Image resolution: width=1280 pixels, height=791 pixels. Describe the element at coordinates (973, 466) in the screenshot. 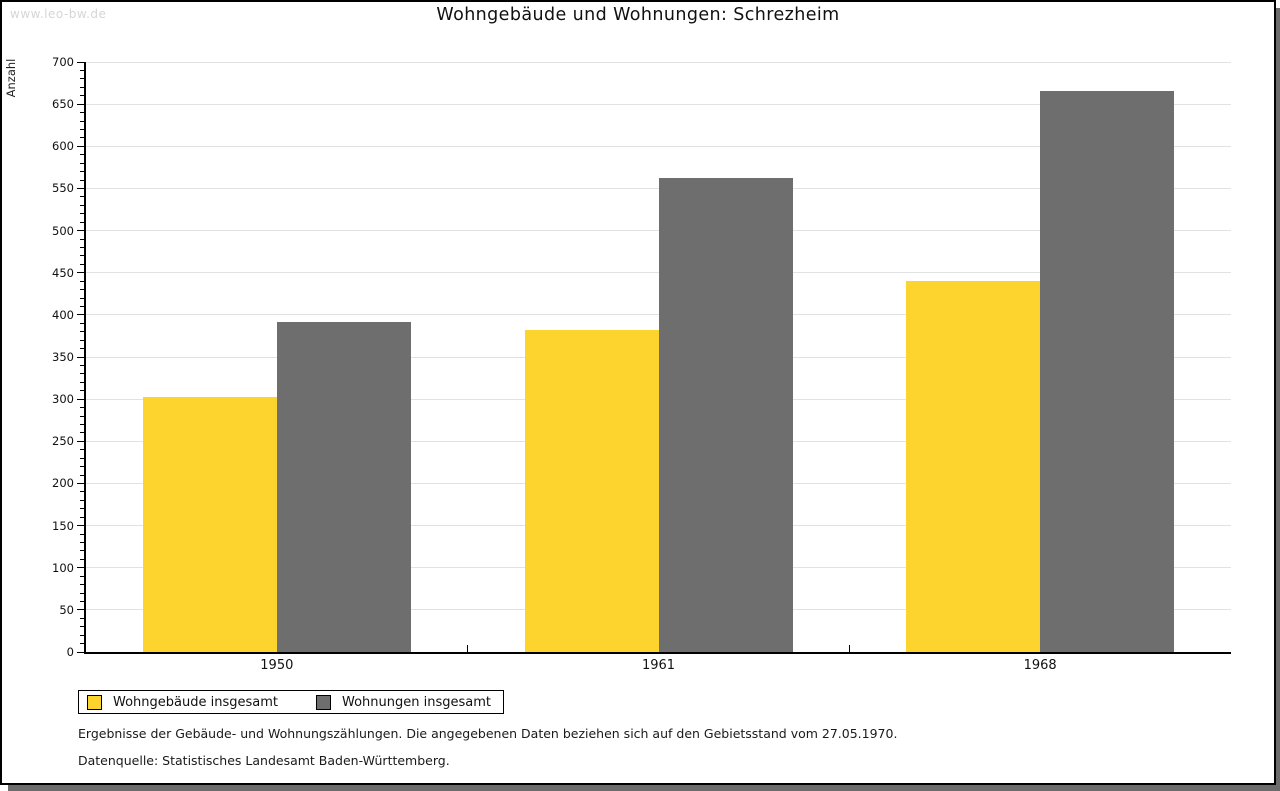

I see `bar-1968-series1` at that location.